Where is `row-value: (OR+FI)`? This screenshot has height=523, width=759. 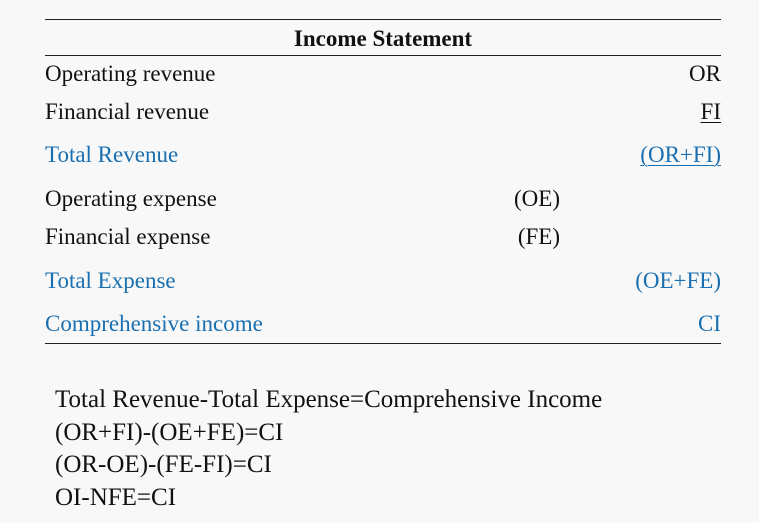 row-value: (OR+FI) is located at coordinates (680, 154).